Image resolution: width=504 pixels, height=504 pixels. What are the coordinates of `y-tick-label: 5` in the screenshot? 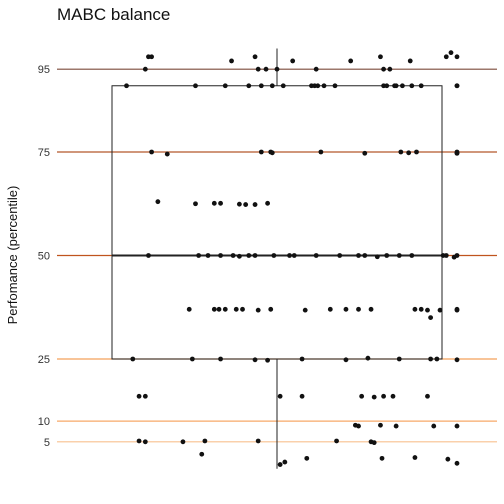 It's located at (47, 443).